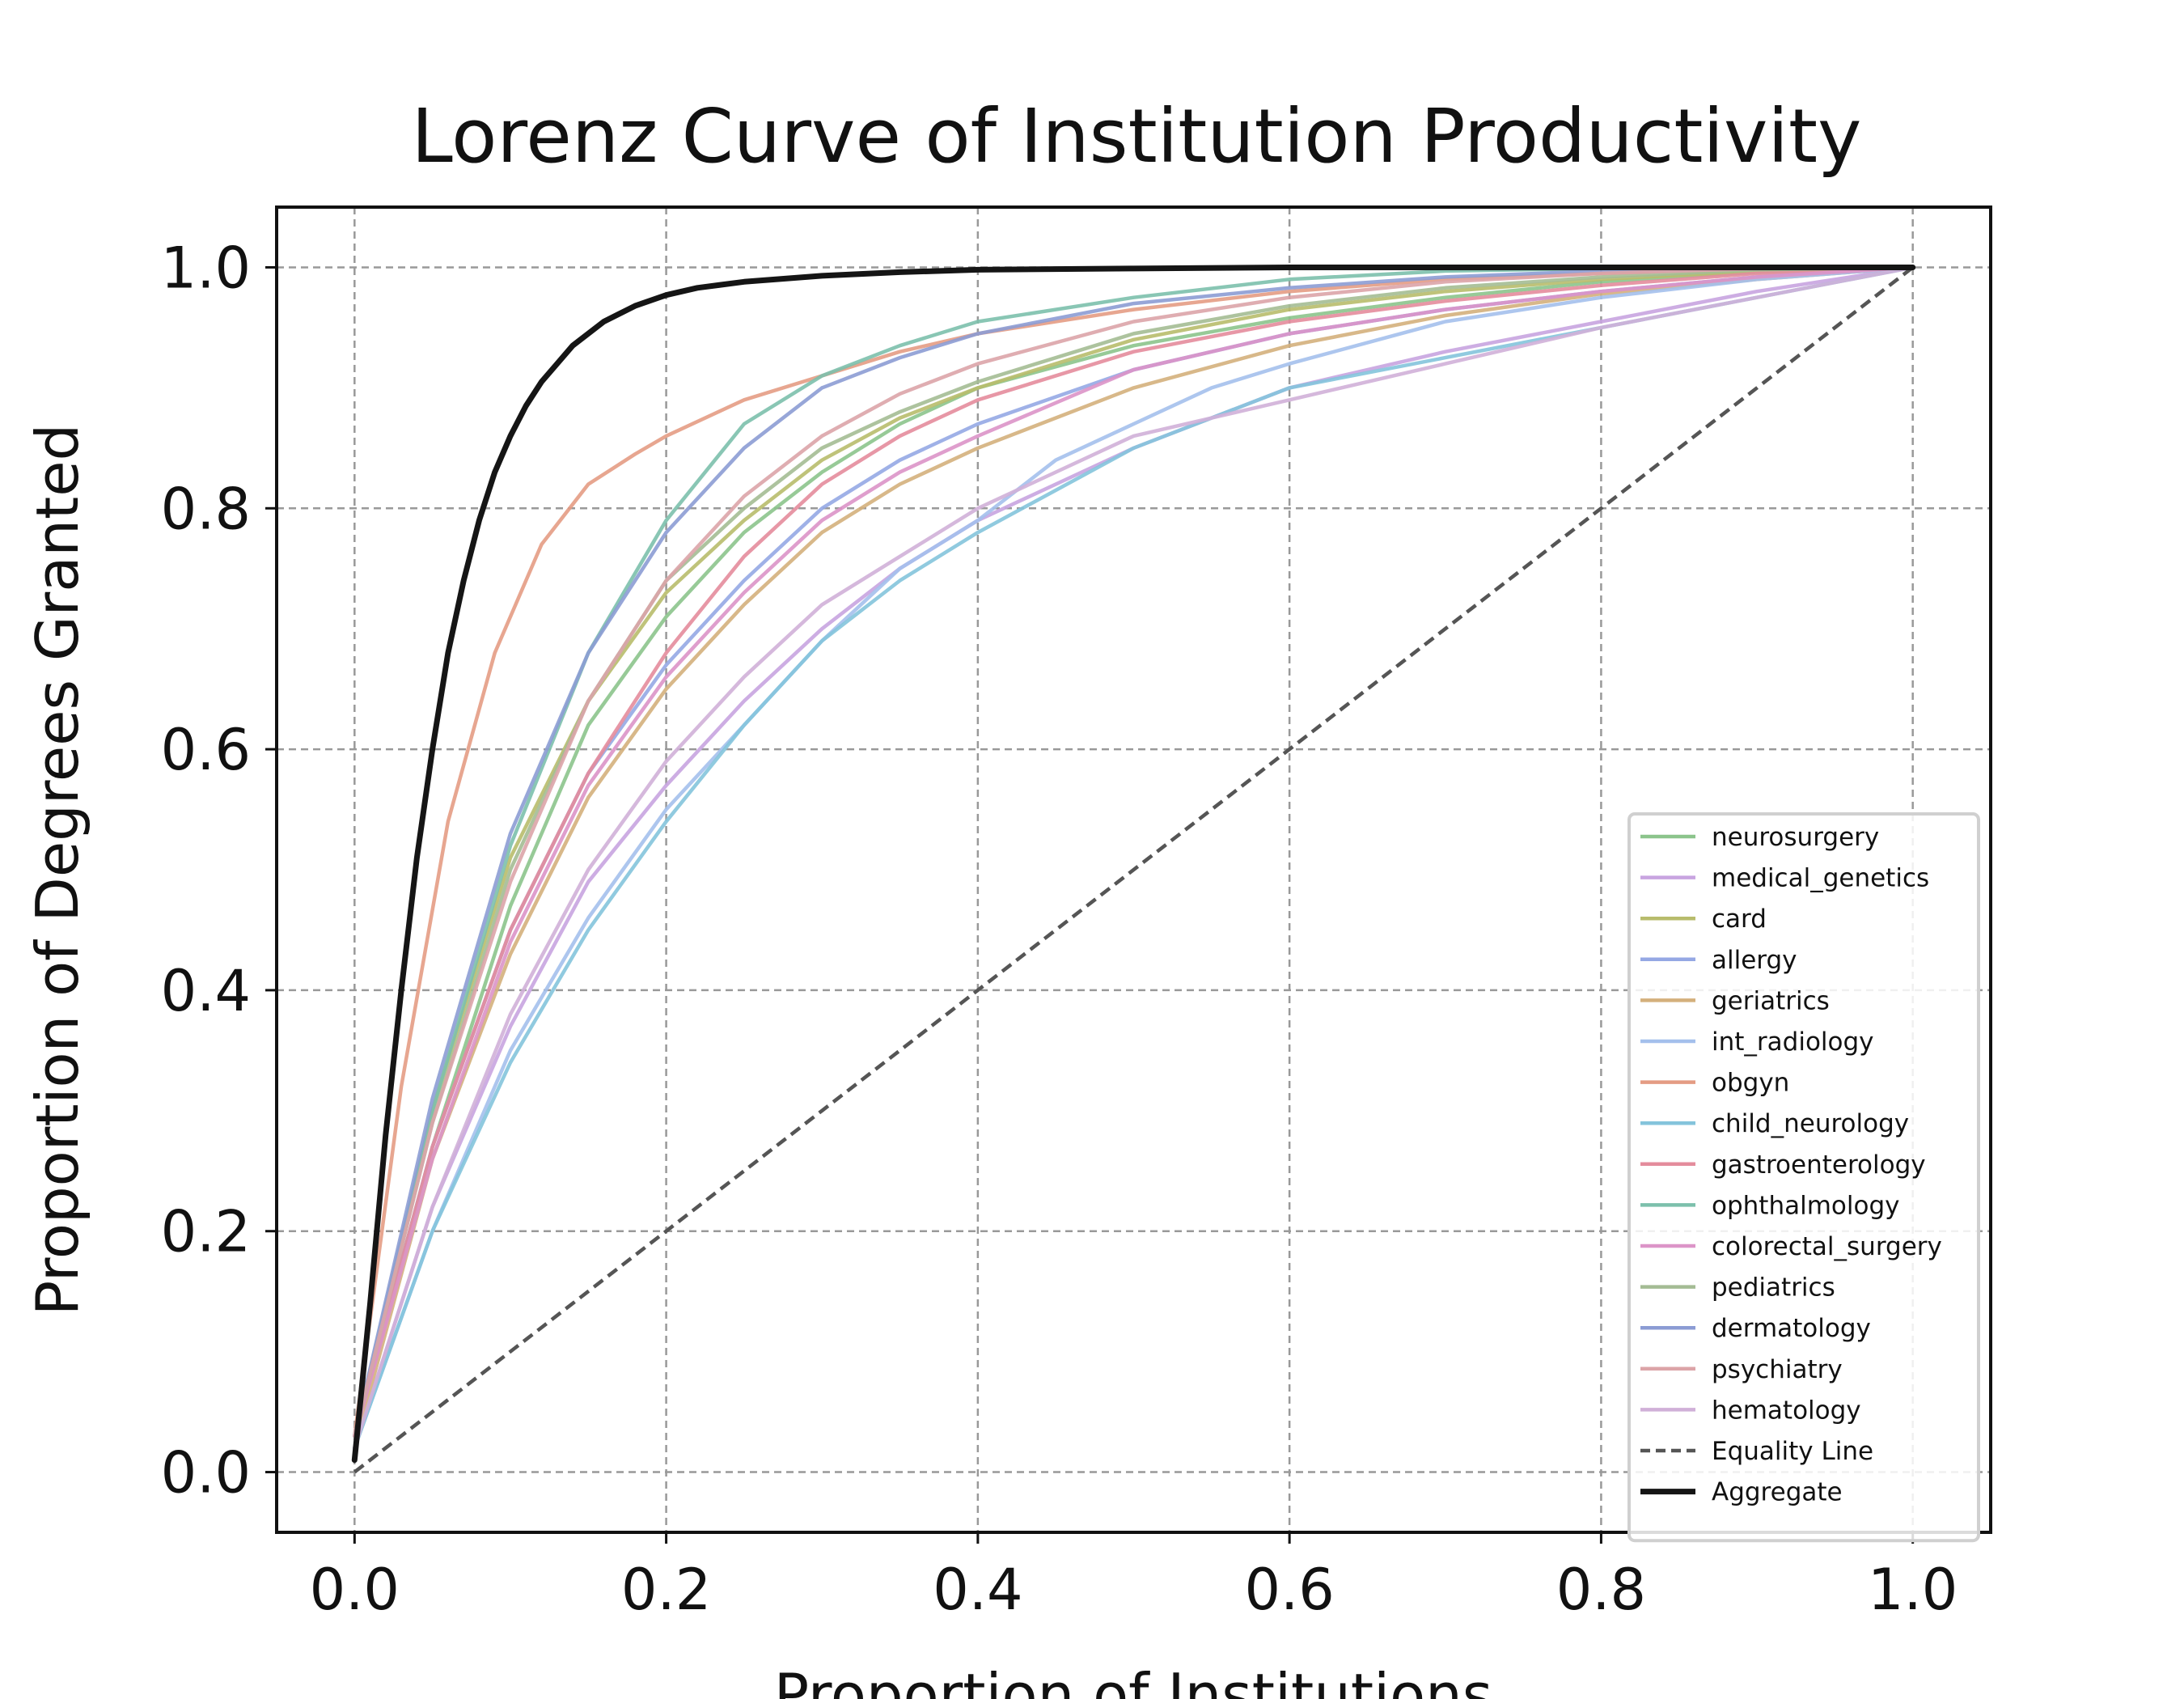 The image size is (2184, 1699). Describe the element at coordinates (57, 870) in the screenshot. I see `y-axis-label: Proportion of Degrees Granted` at that location.